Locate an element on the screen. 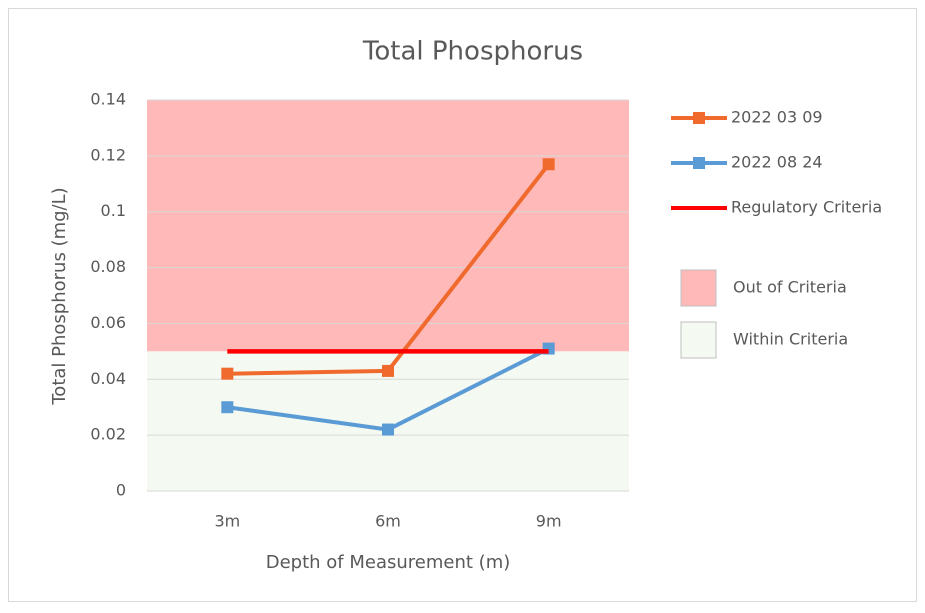  legend-label: Regulatory Criteria is located at coordinates (806, 207).